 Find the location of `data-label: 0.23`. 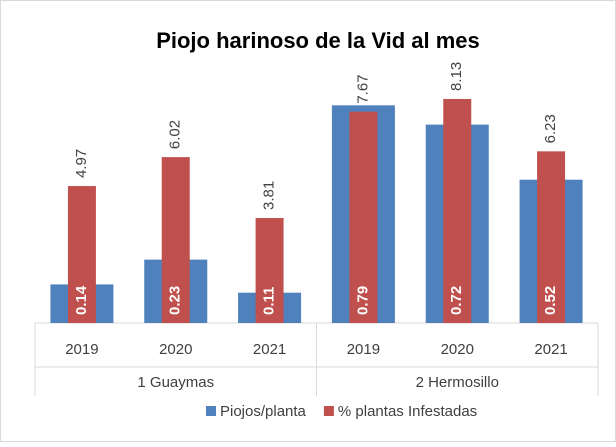

data-label: 0.23 is located at coordinates (175, 300).